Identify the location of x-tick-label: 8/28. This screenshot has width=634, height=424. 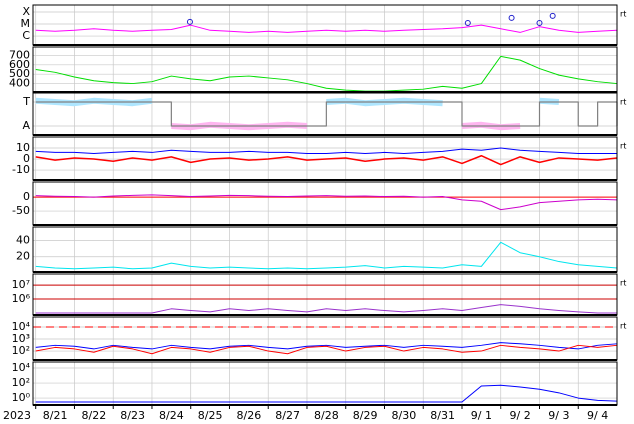
(326, 415).